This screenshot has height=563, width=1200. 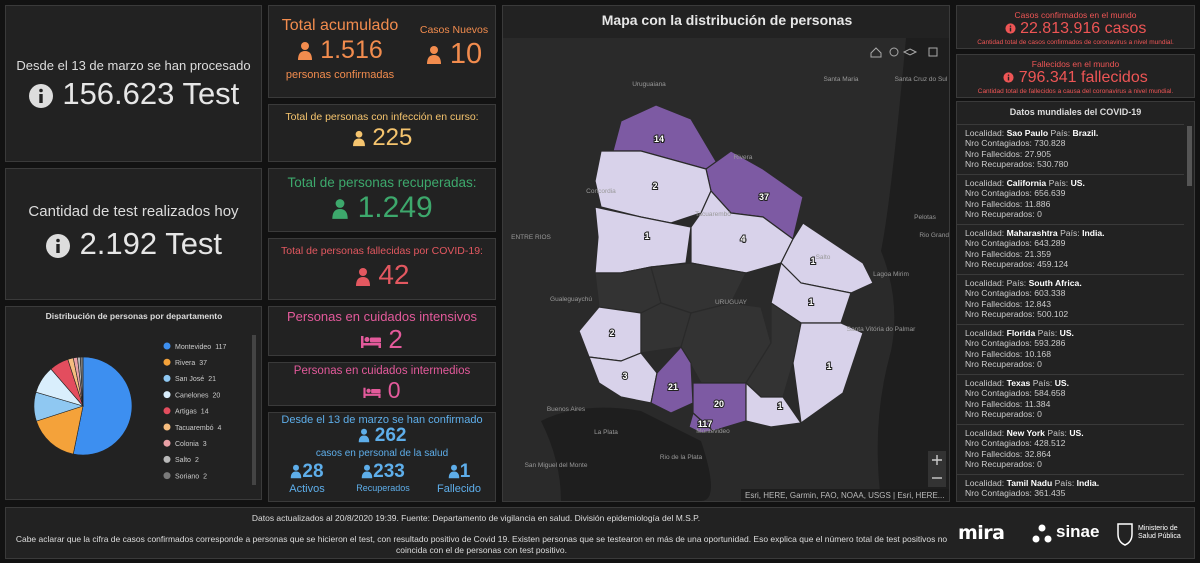 What do you see at coordinates (649, 84) in the screenshot?
I see `place-label: Uruguaiana` at bounding box center [649, 84].